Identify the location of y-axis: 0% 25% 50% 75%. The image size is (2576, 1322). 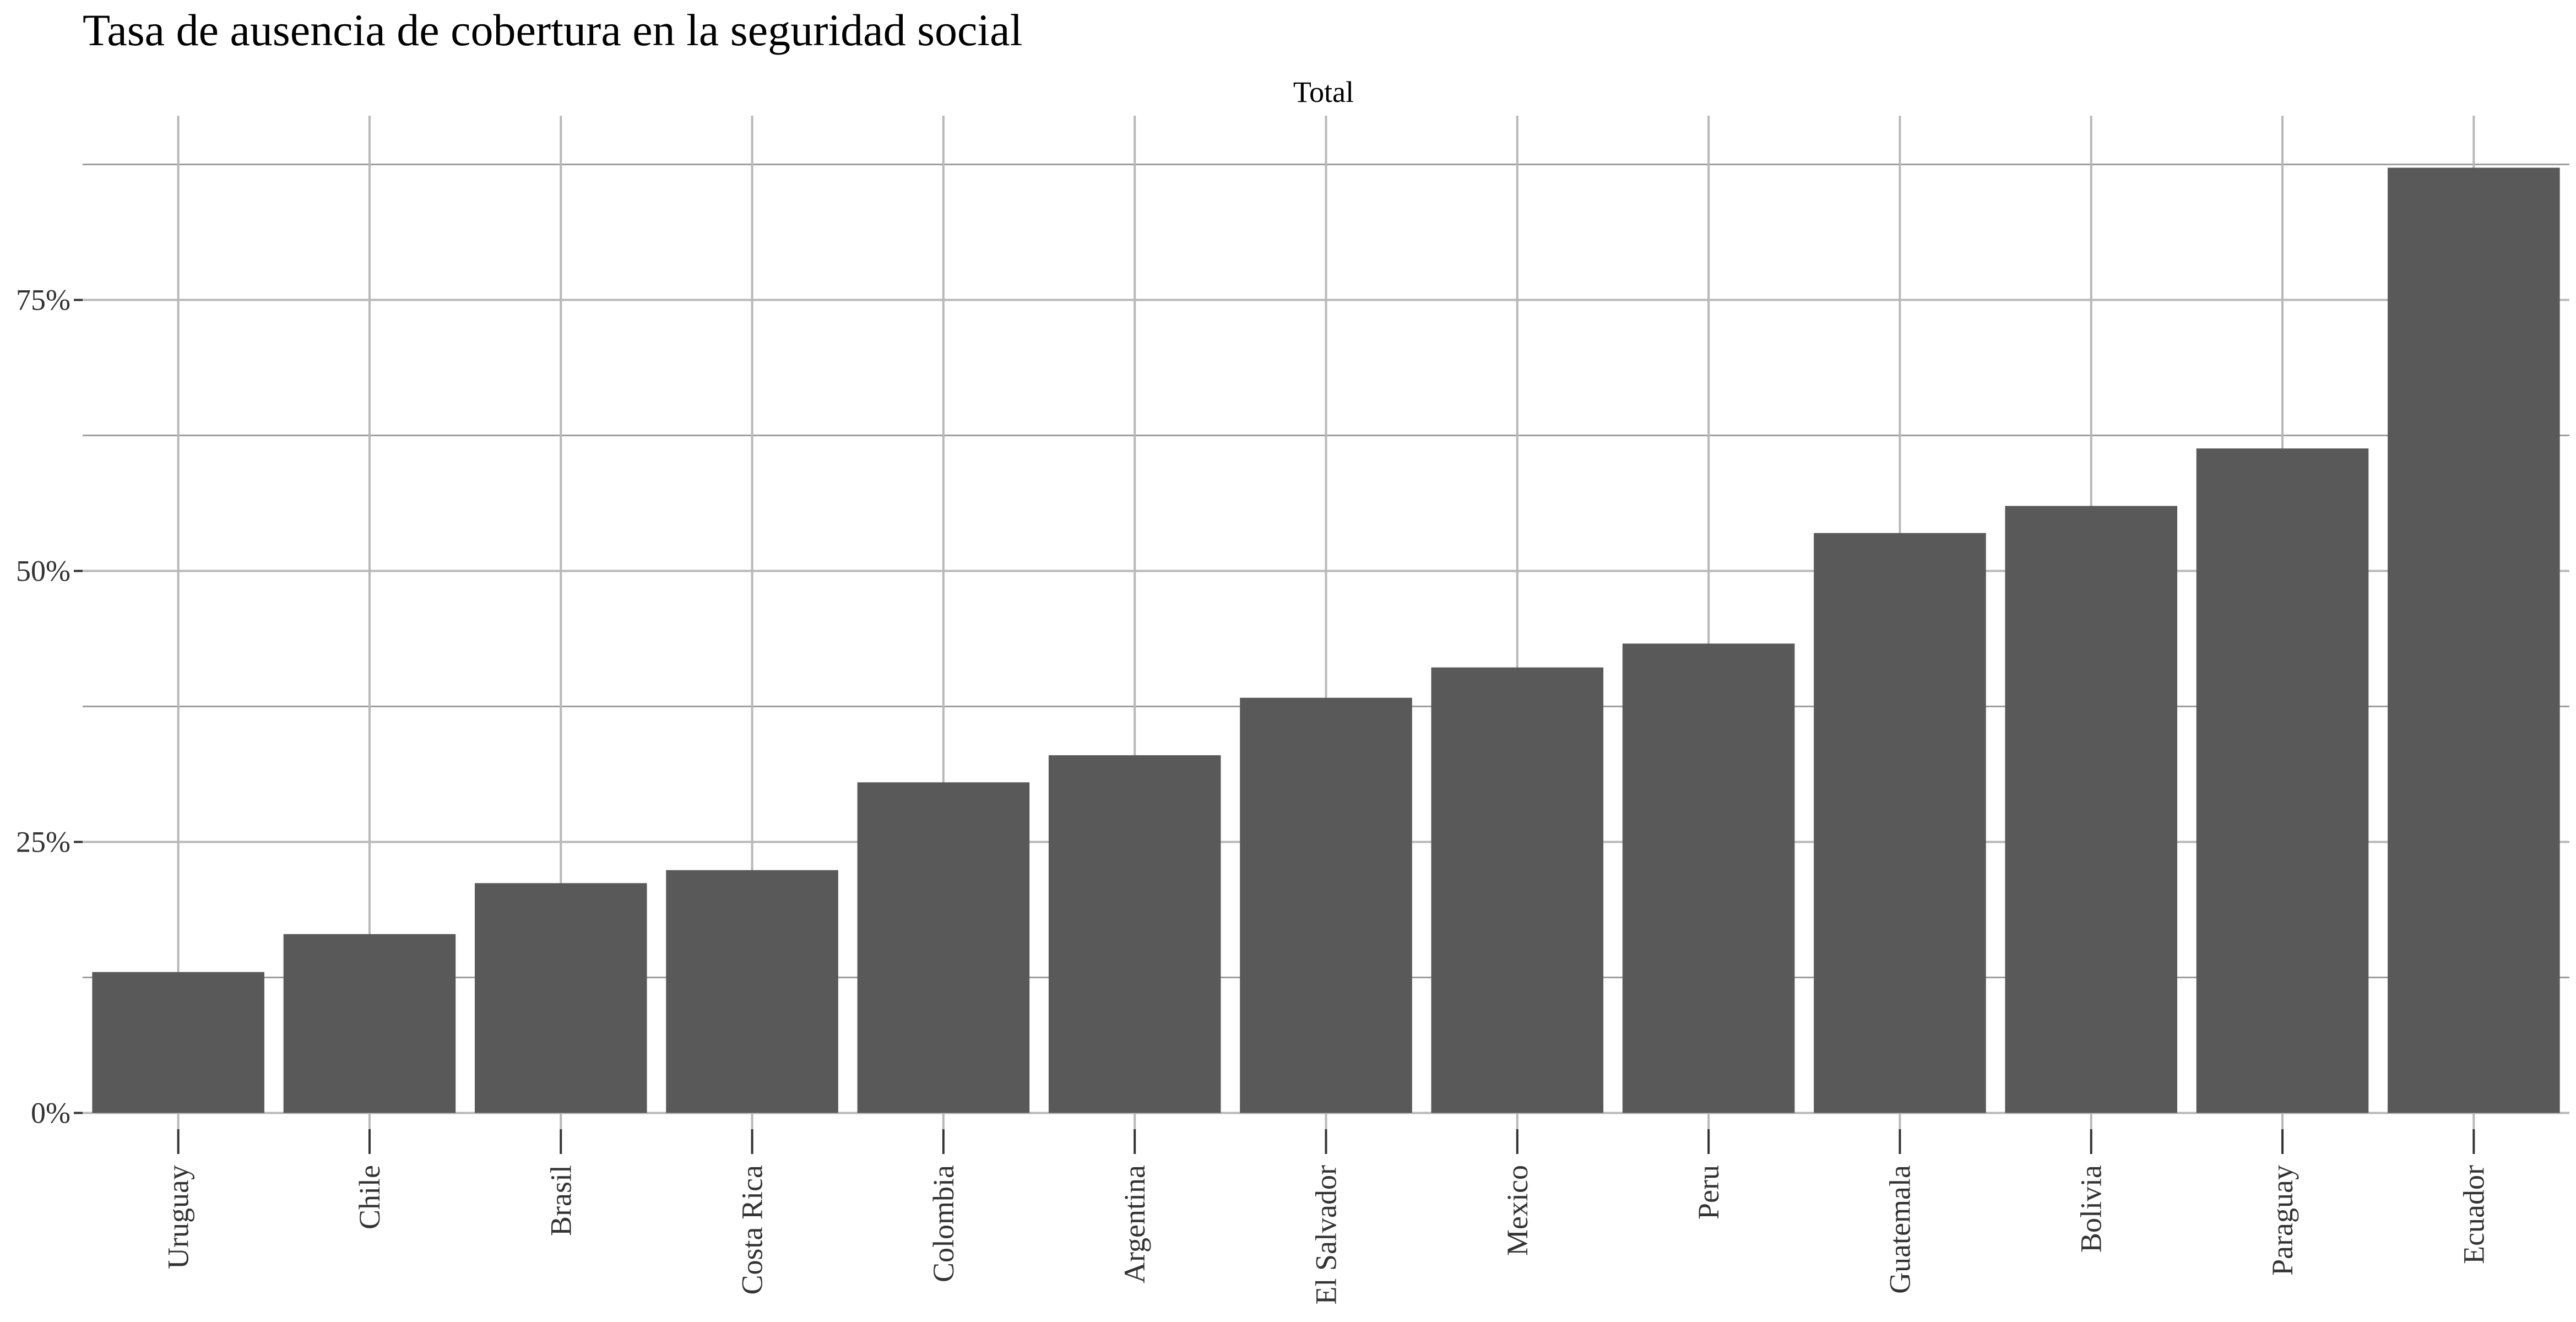
(49, 706).